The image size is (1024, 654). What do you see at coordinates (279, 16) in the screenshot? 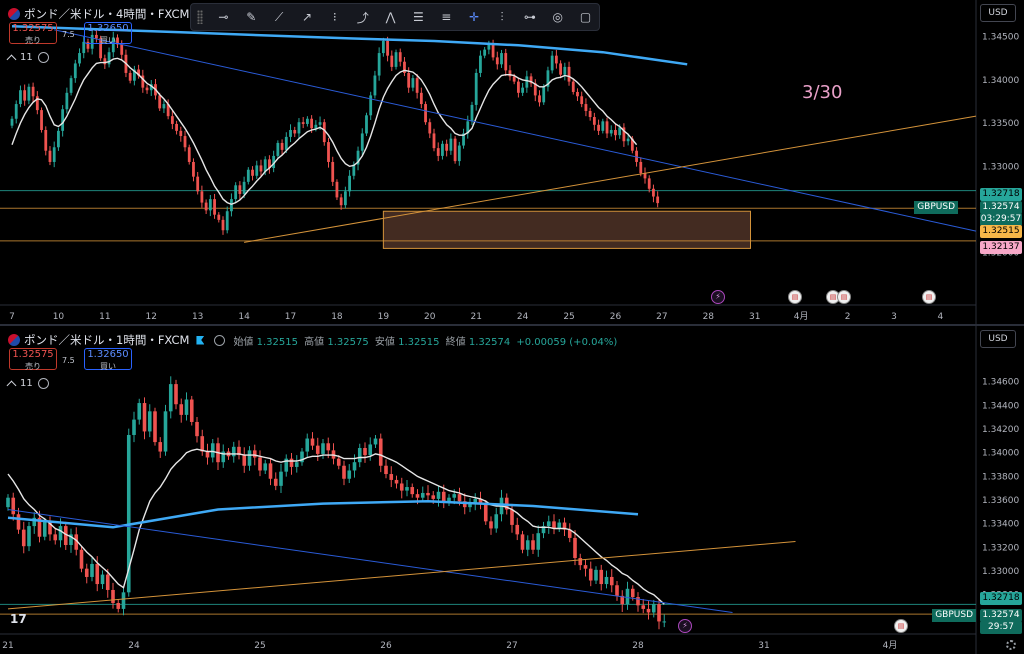
I see `trend-line-icon: ⟋` at bounding box center [279, 16].